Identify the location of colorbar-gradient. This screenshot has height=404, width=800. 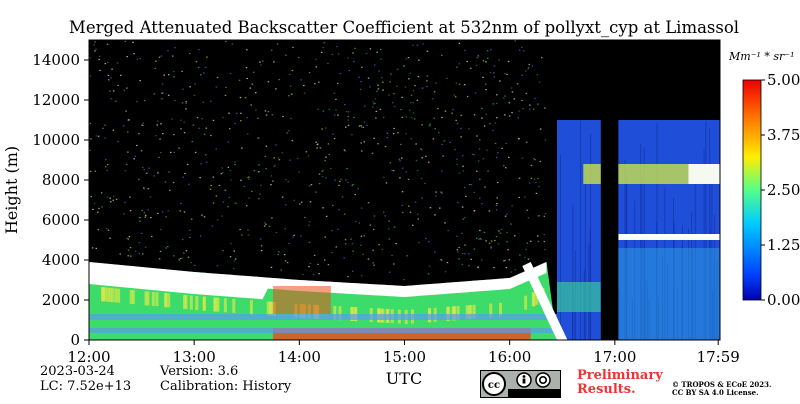
(752, 190).